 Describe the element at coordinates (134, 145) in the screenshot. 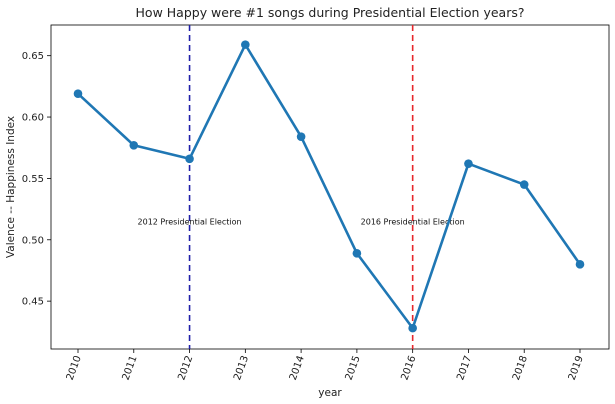

I see `data-point-2011` at that location.